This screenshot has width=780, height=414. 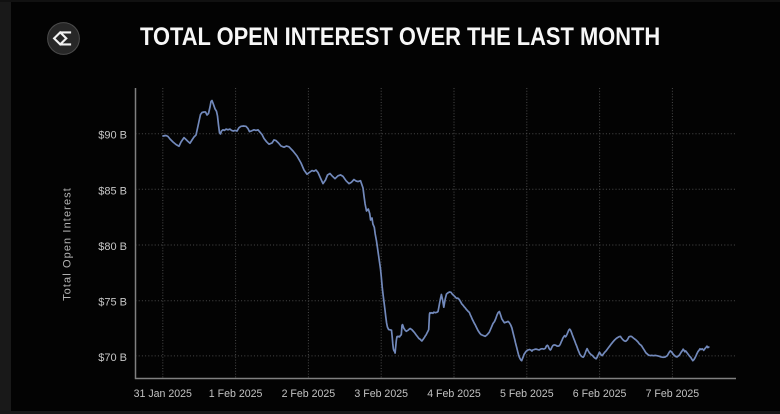 I want to click on svg-text: $70 B, so click(x=112, y=358).